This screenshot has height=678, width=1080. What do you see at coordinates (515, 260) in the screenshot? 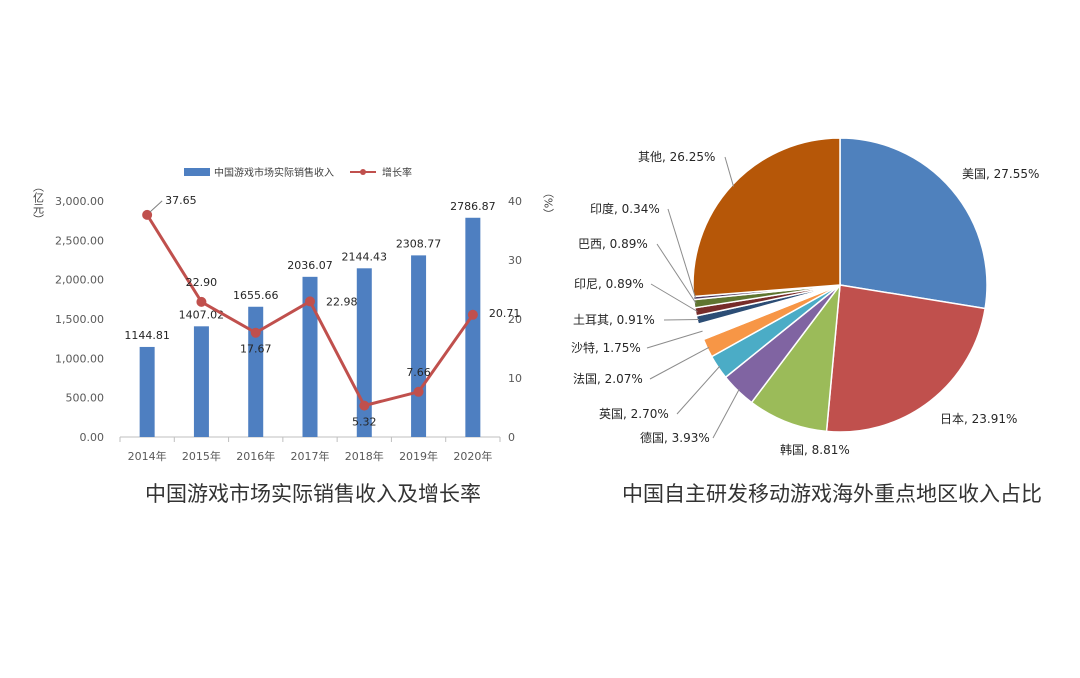
I see `y2-tick-label: 30` at bounding box center [515, 260].